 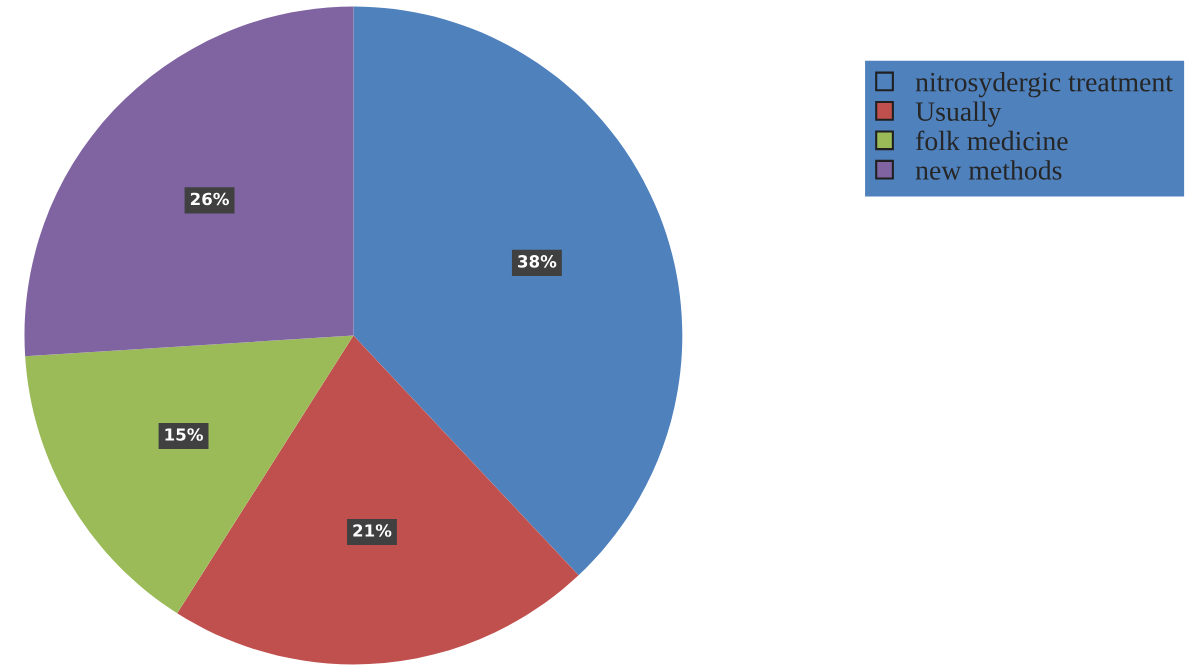 I want to click on legend-label: new methods, so click(x=988, y=170).